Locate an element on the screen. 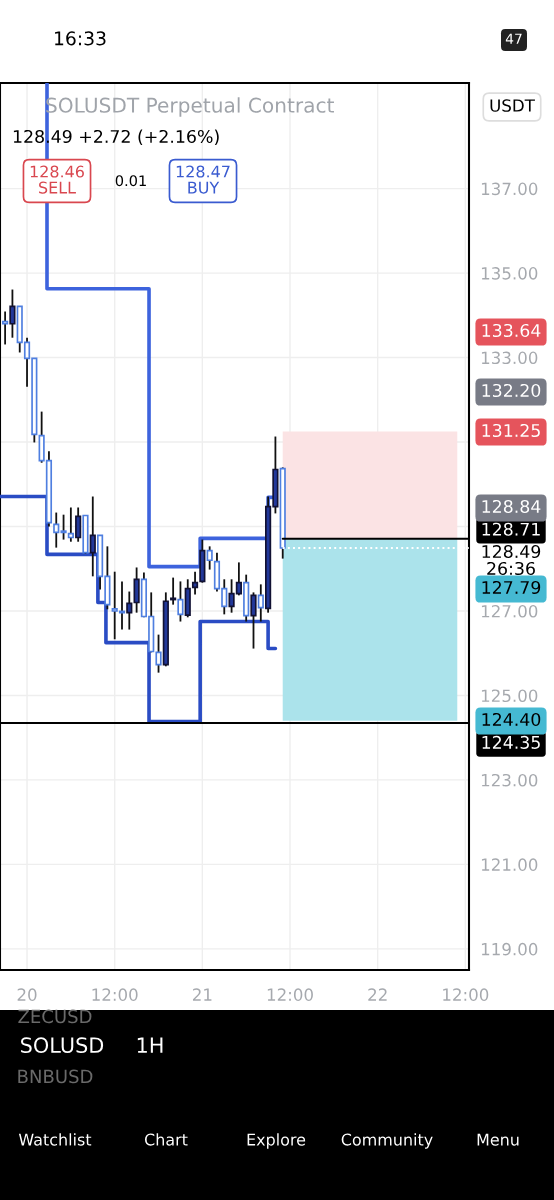  text: USDT is located at coordinates (512, 105).